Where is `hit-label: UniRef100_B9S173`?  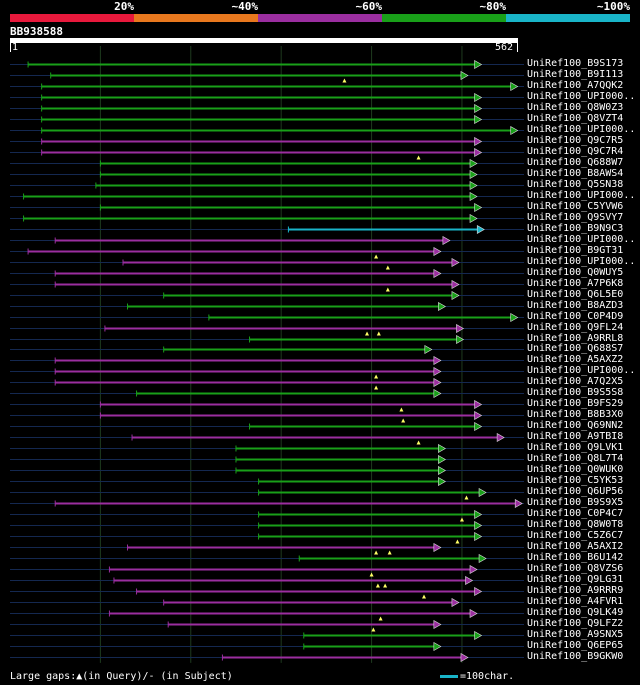 hit-label: UniRef100_B9S173 is located at coordinates (575, 63).